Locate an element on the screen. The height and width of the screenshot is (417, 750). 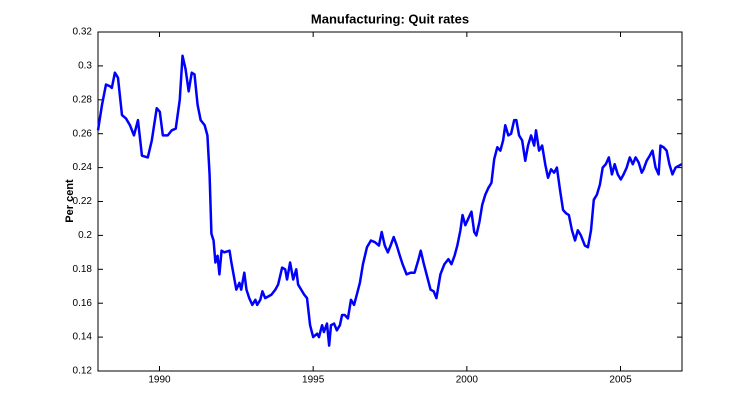
y-tick-label: 0.26 is located at coordinates (83, 133).